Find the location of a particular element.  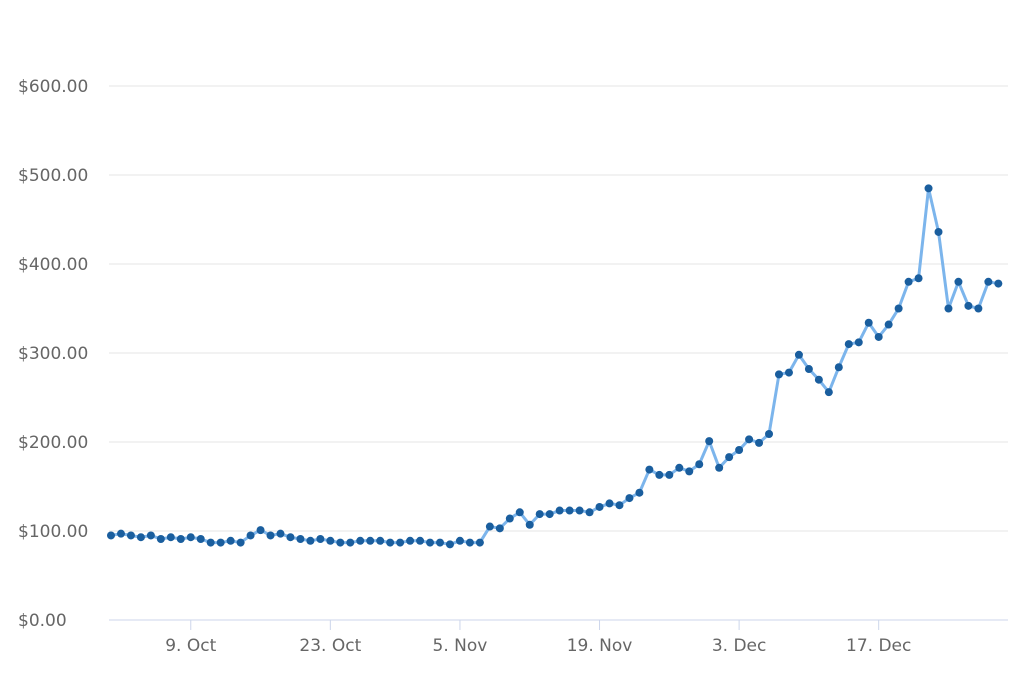

y-tick-label: $200.00 is located at coordinates (53, 443).